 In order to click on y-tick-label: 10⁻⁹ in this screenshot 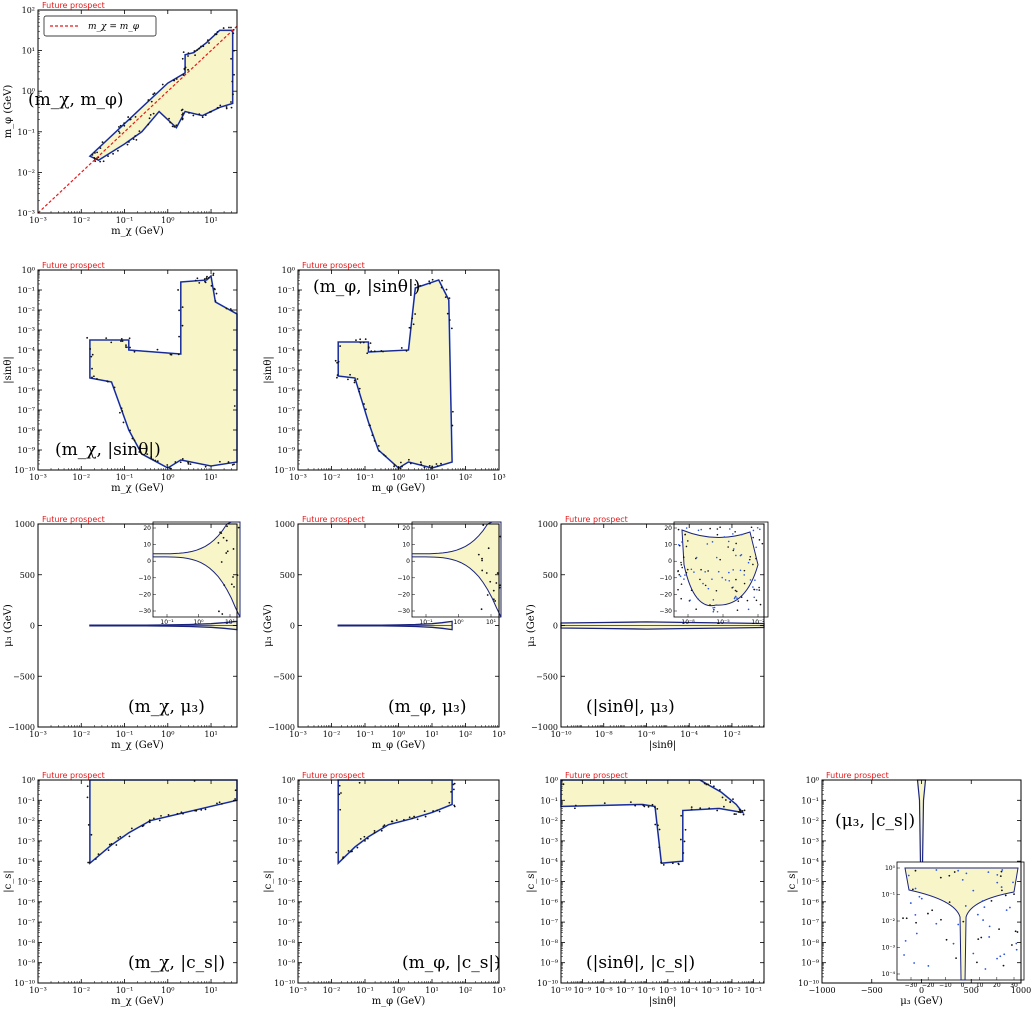, I will do `click(286, 450)`.